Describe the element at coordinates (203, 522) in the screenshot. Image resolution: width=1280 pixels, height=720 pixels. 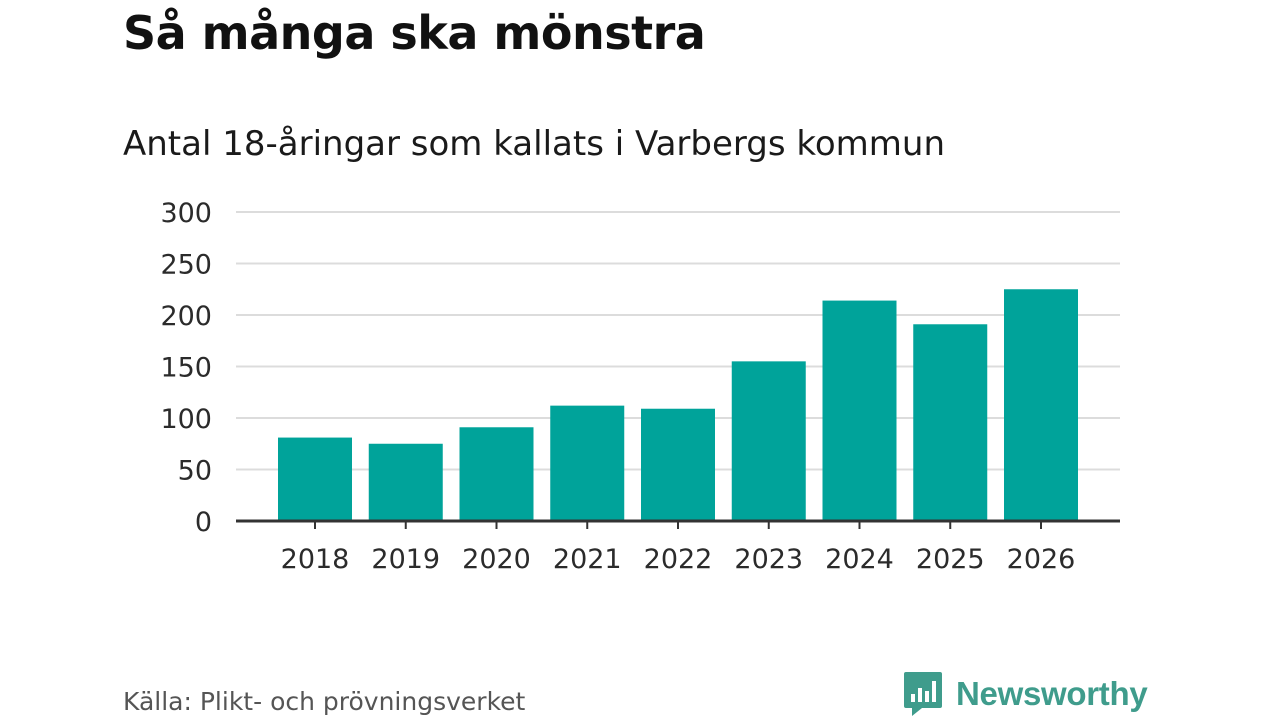
I see `y-tick-label: 0` at that location.